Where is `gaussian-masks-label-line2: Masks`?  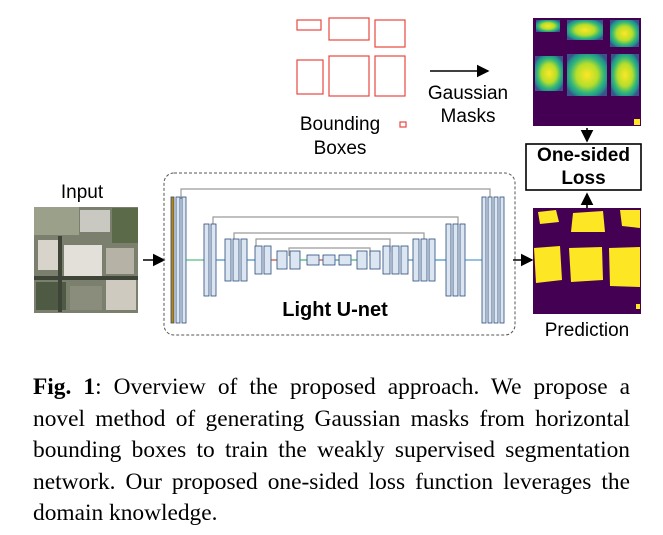
gaussian-masks-label-line2: Masks is located at coordinates (468, 116).